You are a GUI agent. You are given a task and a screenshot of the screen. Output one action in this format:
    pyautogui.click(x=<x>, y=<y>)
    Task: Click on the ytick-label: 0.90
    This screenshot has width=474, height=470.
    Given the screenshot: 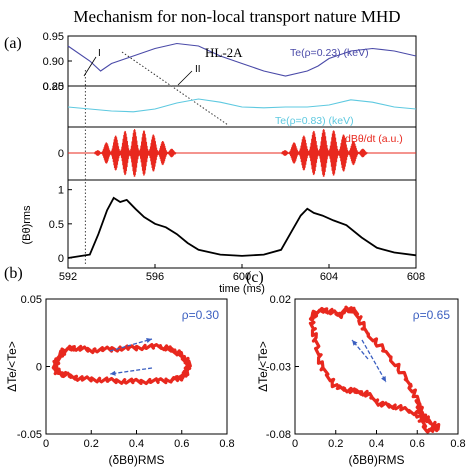 What is the action you would take?
    pyautogui.click(x=53, y=62)
    